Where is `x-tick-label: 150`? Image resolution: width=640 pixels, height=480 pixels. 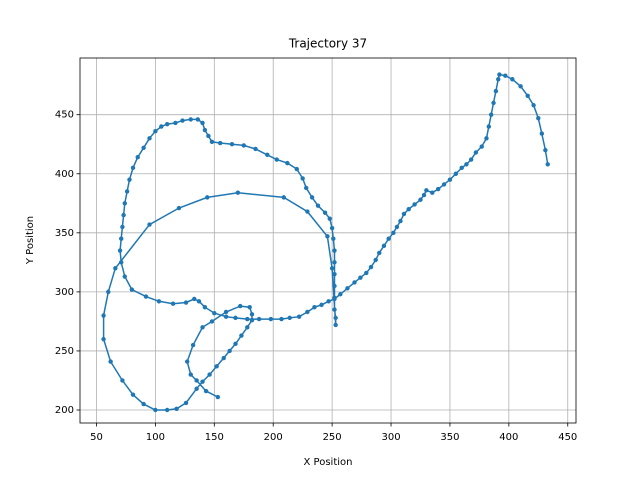
x-tick-label: 150 is located at coordinates (214, 437).